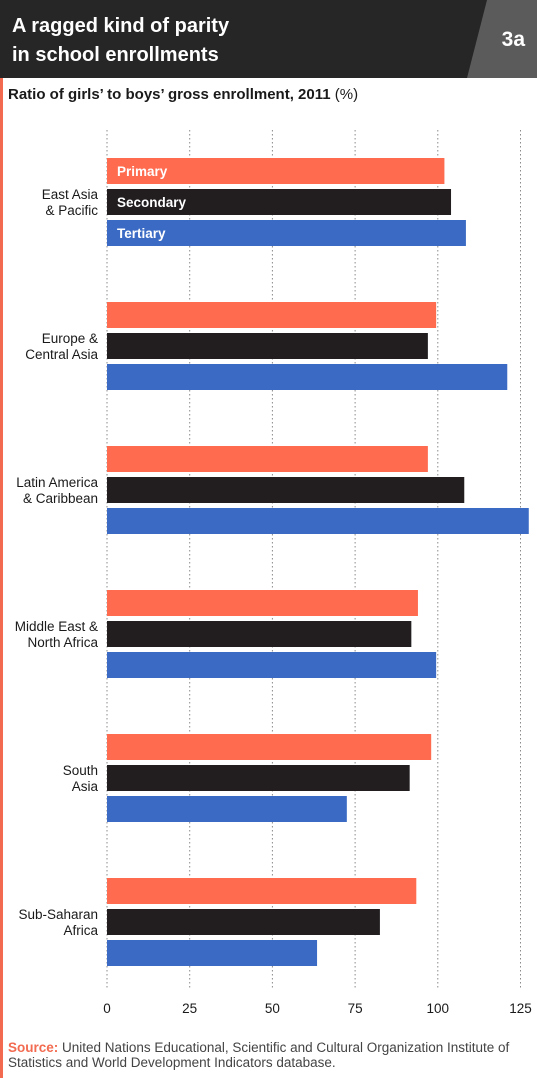  Describe the element at coordinates (152, 202) in the screenshot. I see `legend-label-secondary: Secondary` at that location.